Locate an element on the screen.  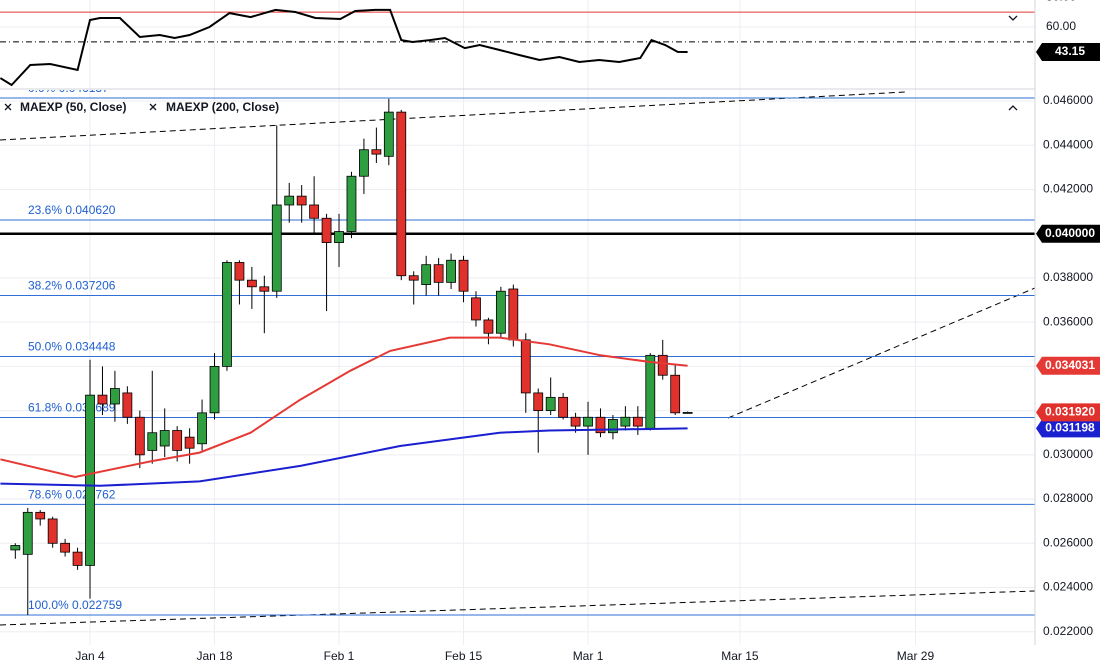
y-tick-label: 0.046000 is located at coordinates (1068, 100).